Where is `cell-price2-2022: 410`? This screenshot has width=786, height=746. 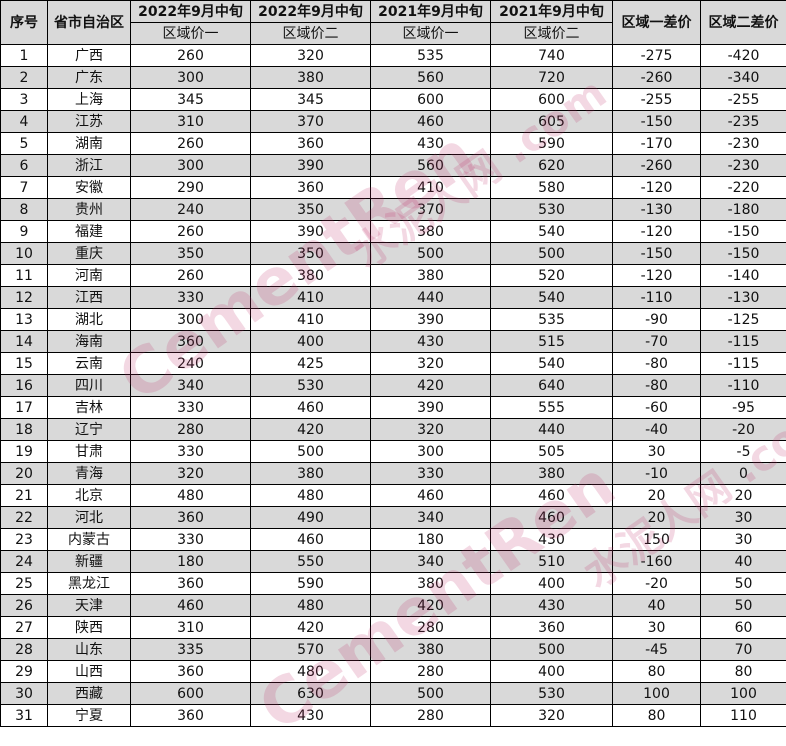
cell-price2-2022: 410 is located at coordinates (311, 320).